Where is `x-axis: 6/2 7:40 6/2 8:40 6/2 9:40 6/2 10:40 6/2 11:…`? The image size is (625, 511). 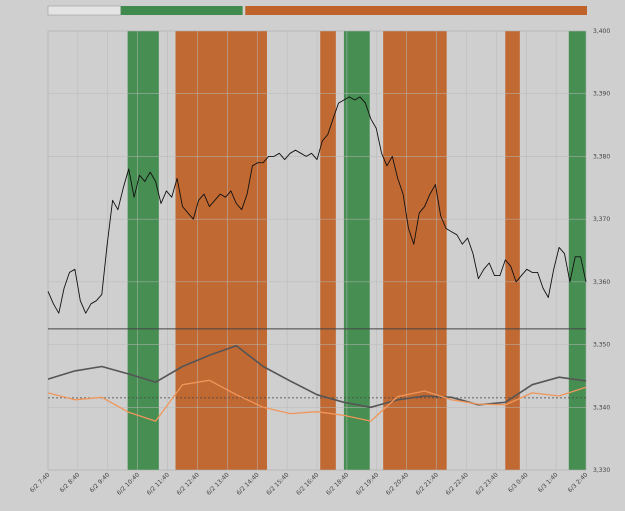 x-axis: 6/2 7:40 6/2 8:40 6/2 9:40 6/2 10:40 6/2 11:… is located at coordinates (309, 483).